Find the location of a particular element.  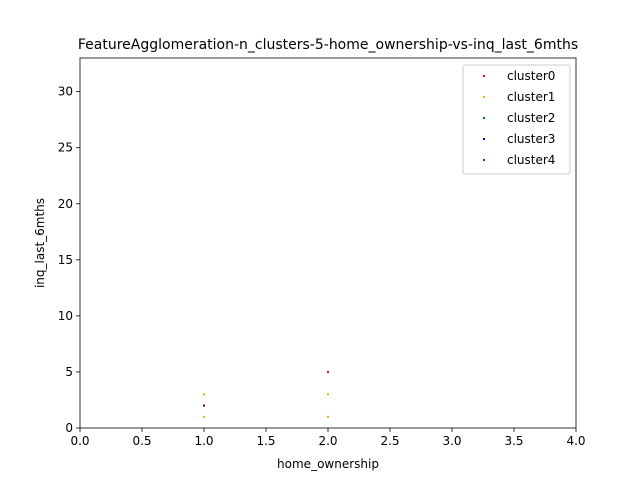

y-tick-label: 20 is located at coordinates (65, 204).